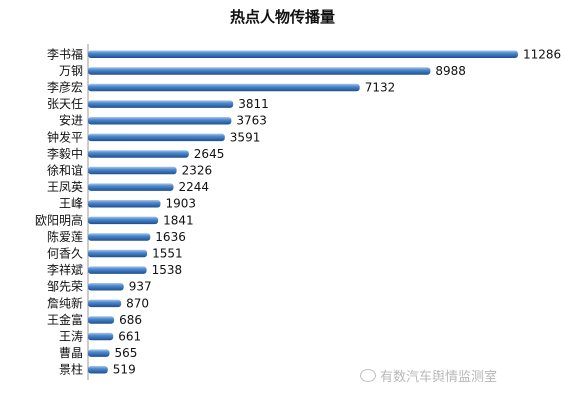 This screenshot has width=565, height=406. What do you see at coordinates (99, 353) in the screenshot?
I see `bar-曹晶` at bounding box center [99, 353].